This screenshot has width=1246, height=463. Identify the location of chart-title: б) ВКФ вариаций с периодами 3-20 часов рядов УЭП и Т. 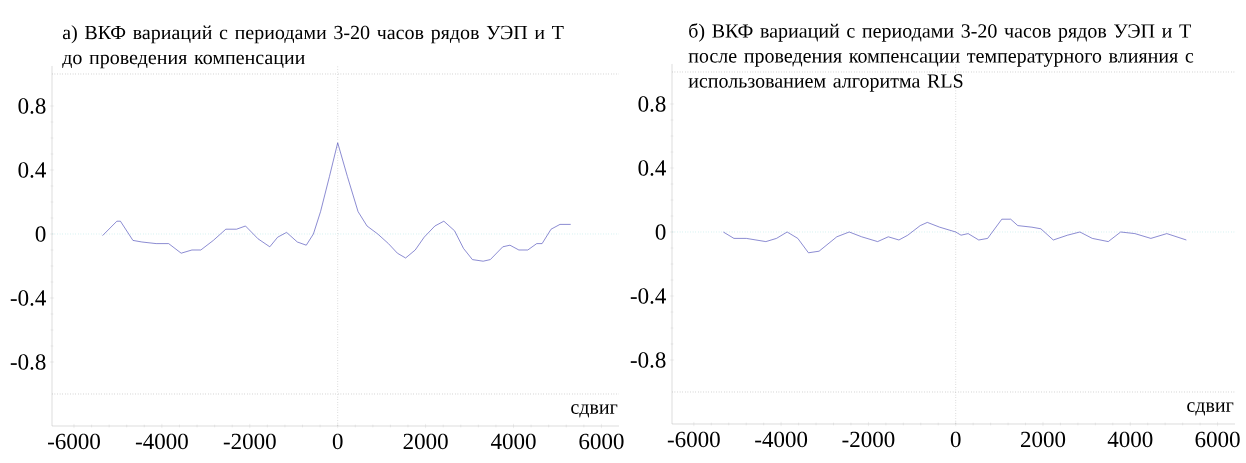
(940, 32).